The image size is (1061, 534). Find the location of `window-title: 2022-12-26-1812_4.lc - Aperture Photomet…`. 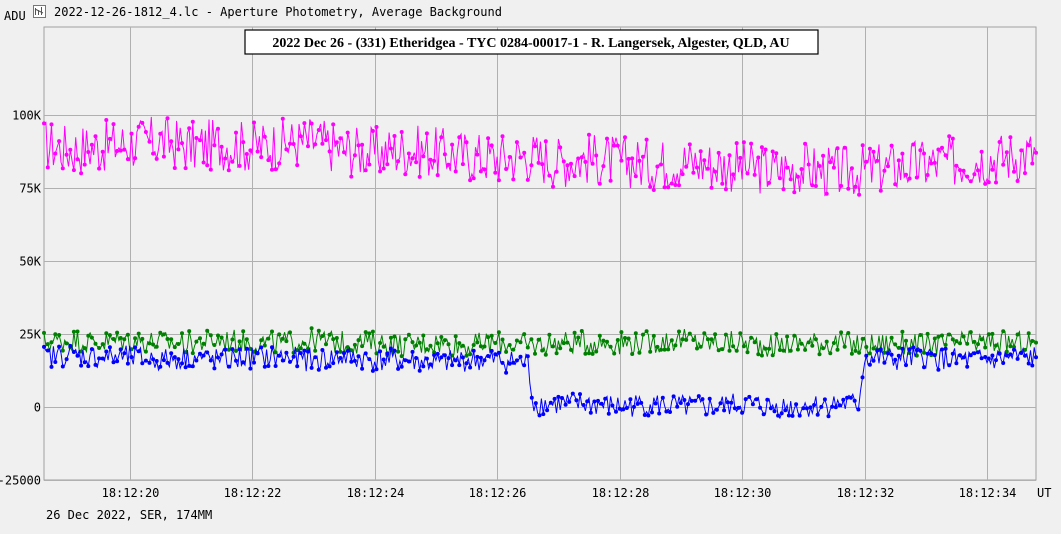

window-title: 2022-12-26-1812_4.lc - Aperture Photomet… is located at coordinates (278, 12).